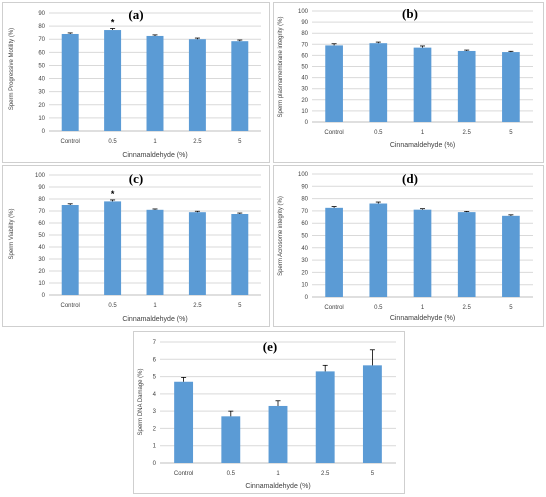 Image resolution: width=546 pixels, height=497 pixels. What do you see at coordinates (113, 194) in the screenshot?
I see `significance-star: *` at bounding box center [113, 194].